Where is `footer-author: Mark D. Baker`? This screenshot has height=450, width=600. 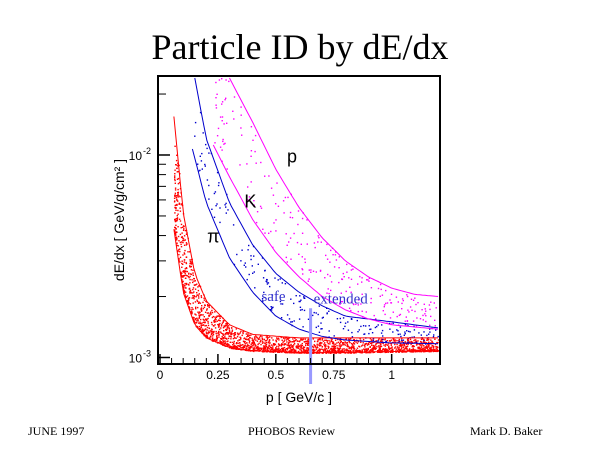
footer-author: Mark D. Baker is located at coordinates (506, 431).